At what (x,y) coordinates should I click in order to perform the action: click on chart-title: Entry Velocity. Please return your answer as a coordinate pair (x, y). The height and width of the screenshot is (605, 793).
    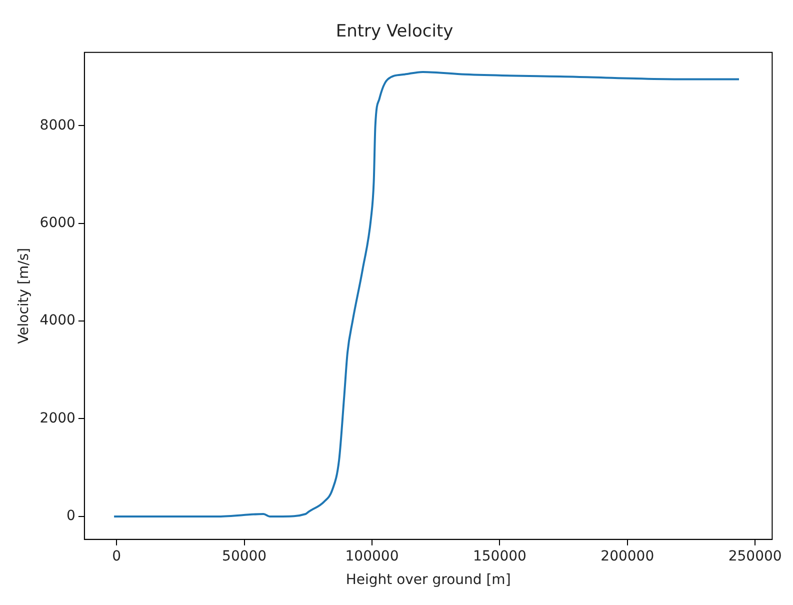
    Looking at the image, I should click on (395, 32).